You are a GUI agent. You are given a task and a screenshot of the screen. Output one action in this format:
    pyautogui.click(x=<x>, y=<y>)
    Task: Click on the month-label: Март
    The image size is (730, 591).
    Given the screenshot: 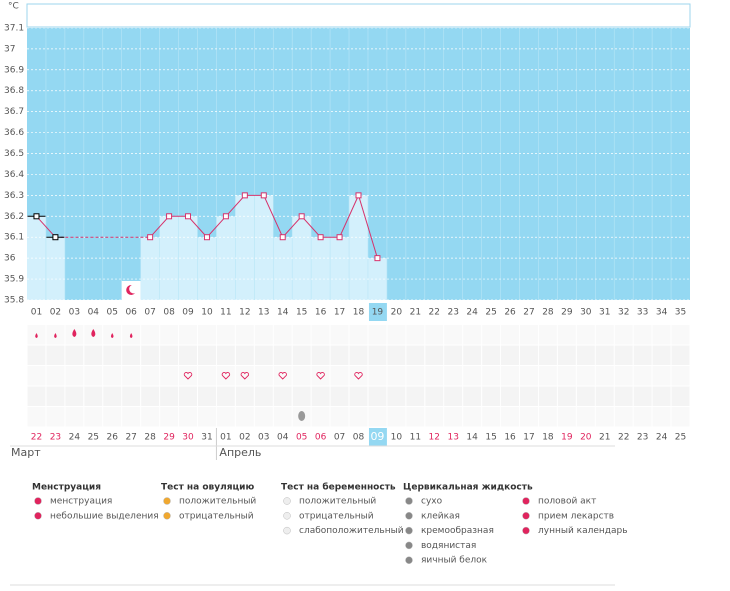 What is the action you would take?
    pyautogui.click(x=26, y=452)
    